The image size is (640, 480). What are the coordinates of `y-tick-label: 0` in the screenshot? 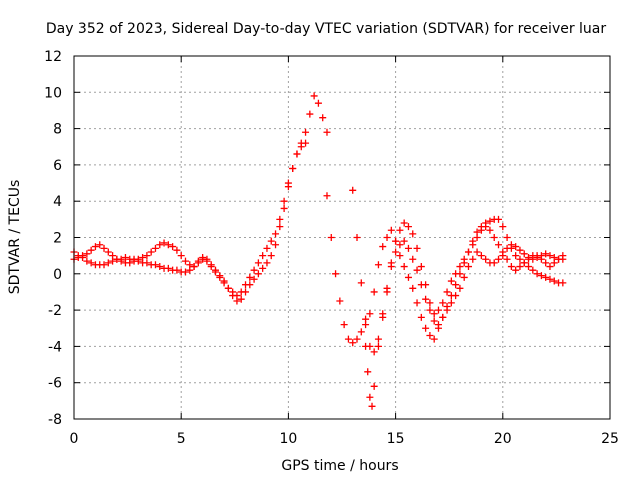 It's located at (57, 275).